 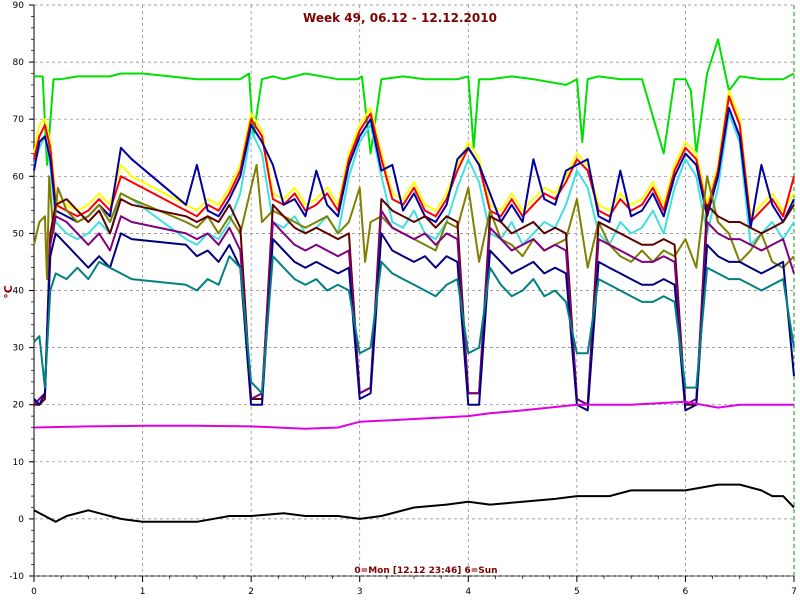 What do you see at coordinates (577, 592) in the screenshot?
I see `x-tick-label: 5` at bounding box center [577, 592].